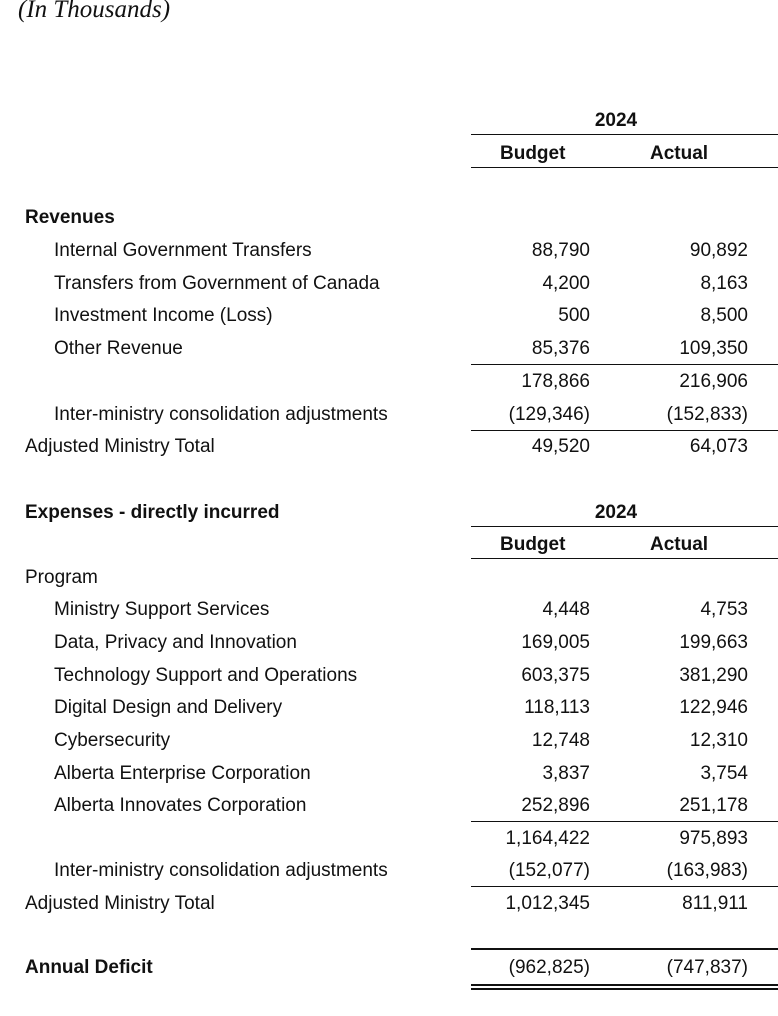 Image resolution: width=778 pixels, height=1016 pixels. I want to click on subtotal-row: 1,164,422 975,893, so click(389, 838).